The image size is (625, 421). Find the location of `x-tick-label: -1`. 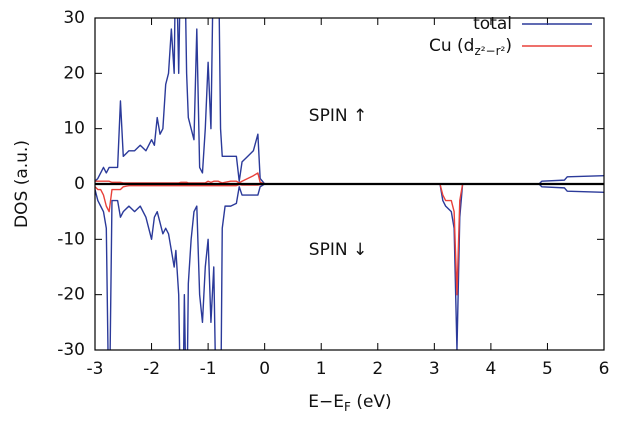

x-tick-label: -1 is located at coordinates (208, 369).